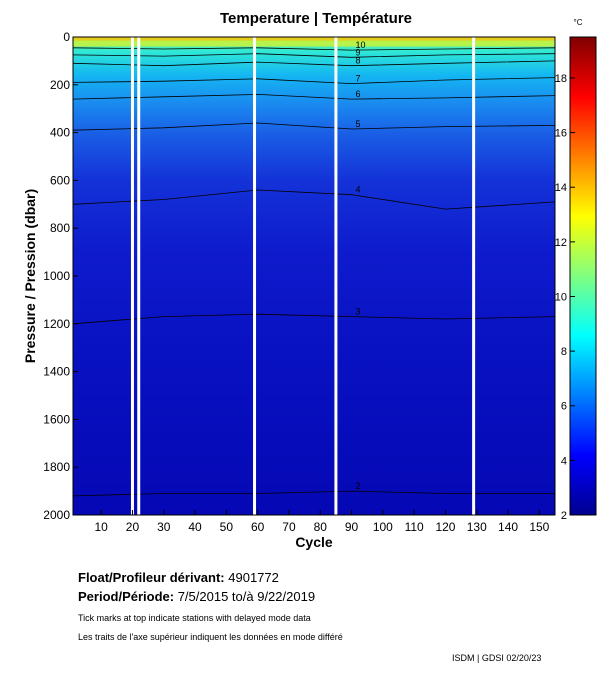 The image size is (611, 675). Describe the element at coordinates (314, 39) in the screenshot. I see `hot-surface-band` at that location.